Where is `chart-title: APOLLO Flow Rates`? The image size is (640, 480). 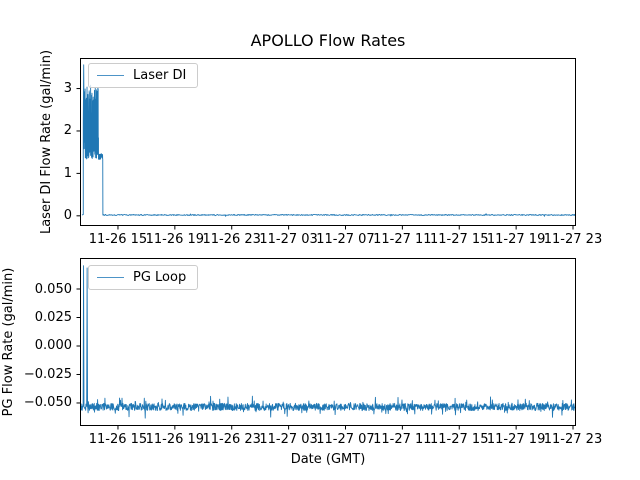 chart-title: APOLLO Flow Rates is located at coordinates (328, 40).